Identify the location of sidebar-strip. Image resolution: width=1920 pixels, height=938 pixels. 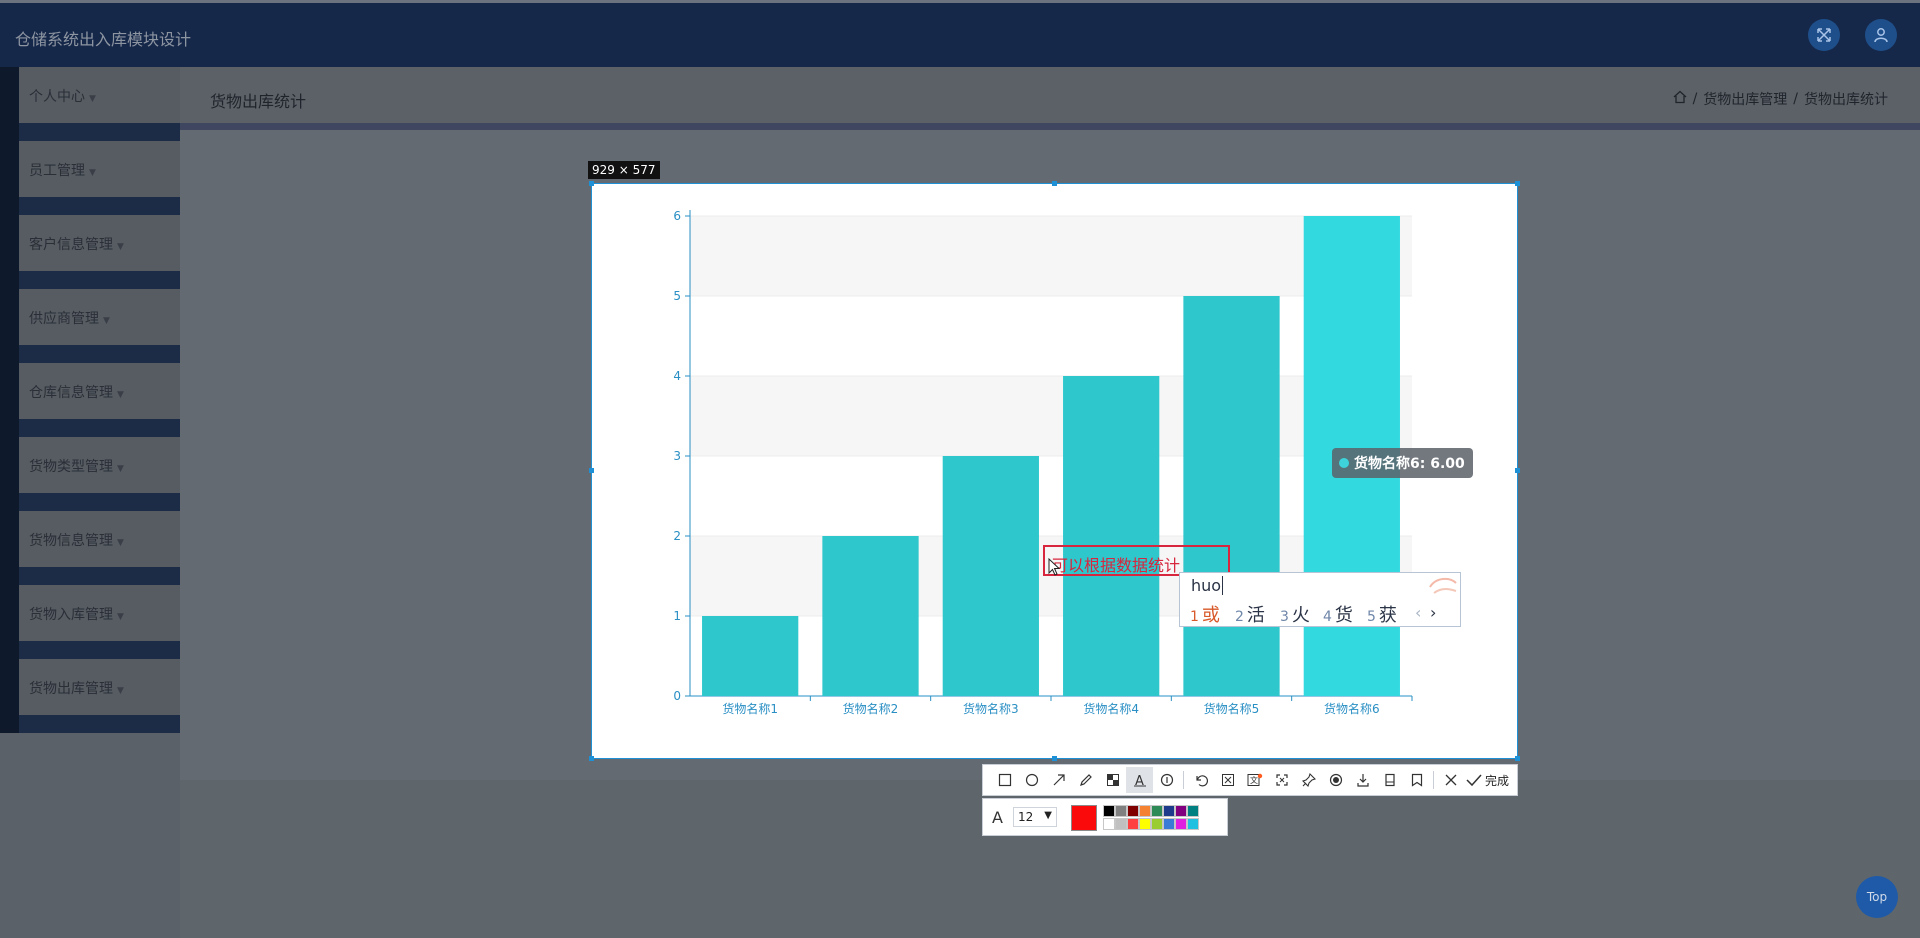
(9, 400).